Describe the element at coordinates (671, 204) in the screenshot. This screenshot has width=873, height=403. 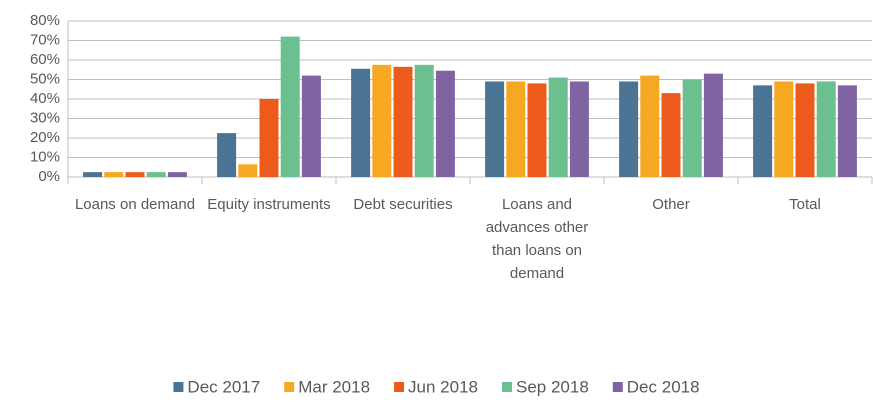
I see `x-tick-label: Other` at that location.